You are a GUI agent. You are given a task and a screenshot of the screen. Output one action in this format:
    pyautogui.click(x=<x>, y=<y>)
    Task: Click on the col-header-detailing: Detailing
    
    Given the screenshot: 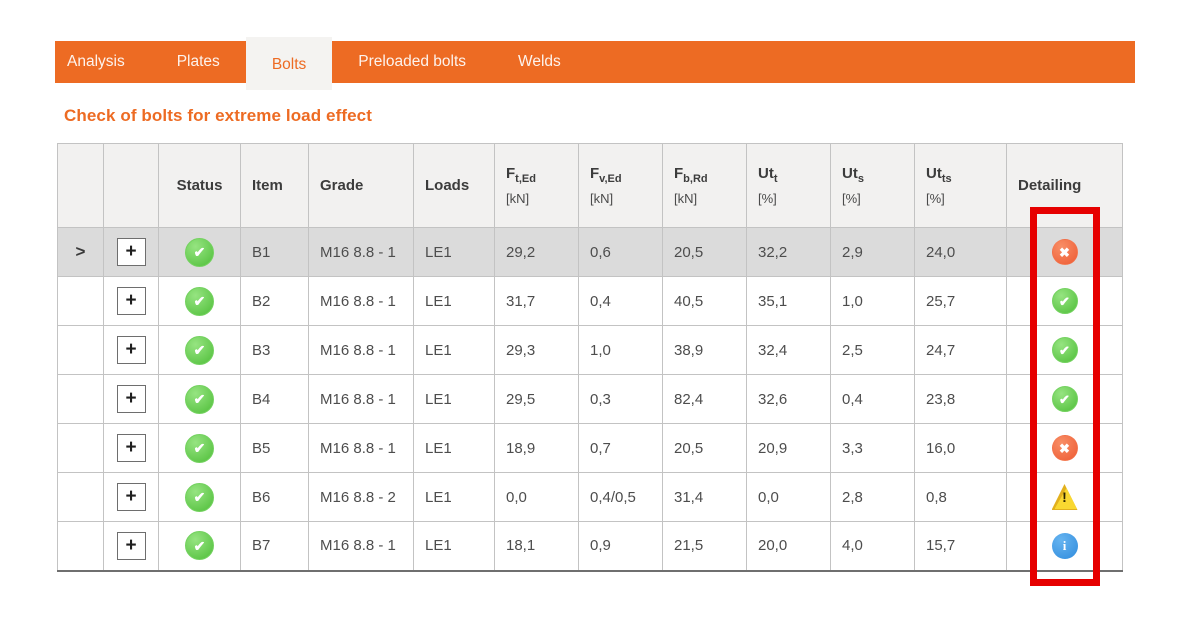 What is the action you would take?
    pyautogui.click(x=1064, y=185)
    